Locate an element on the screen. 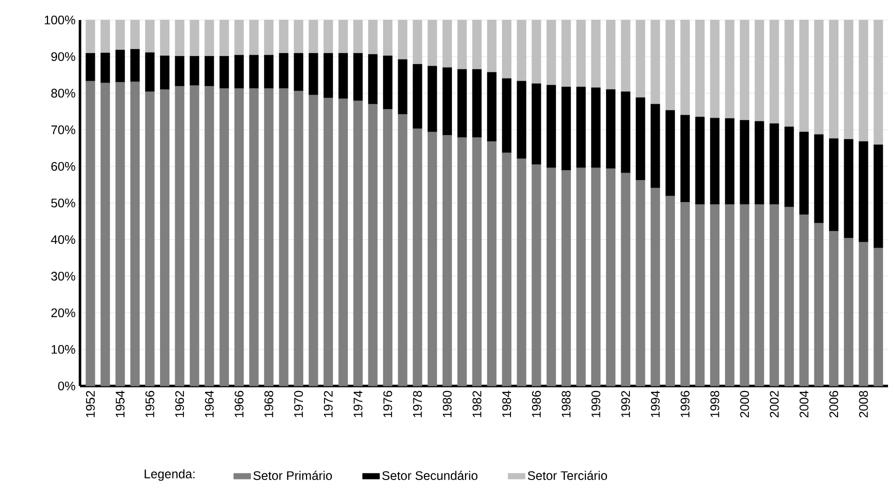 This screenshot has width=894, height=492. x-tick-label: 1992 is located at coordinates (625, 404).